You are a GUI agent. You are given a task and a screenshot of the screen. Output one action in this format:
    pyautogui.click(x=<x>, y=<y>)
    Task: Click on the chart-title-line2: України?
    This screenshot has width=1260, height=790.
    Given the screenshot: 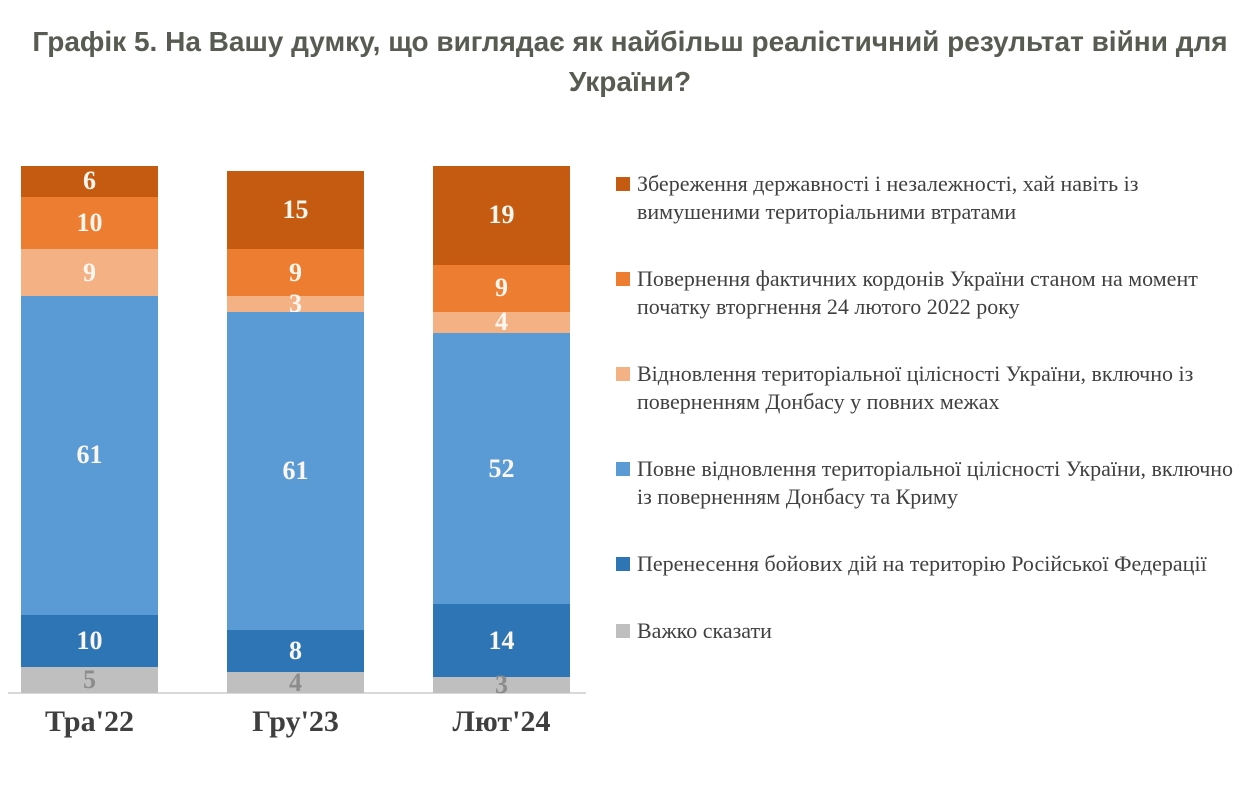 What is the action you would take?
    pyautogui.click(x=630, y=81)
    